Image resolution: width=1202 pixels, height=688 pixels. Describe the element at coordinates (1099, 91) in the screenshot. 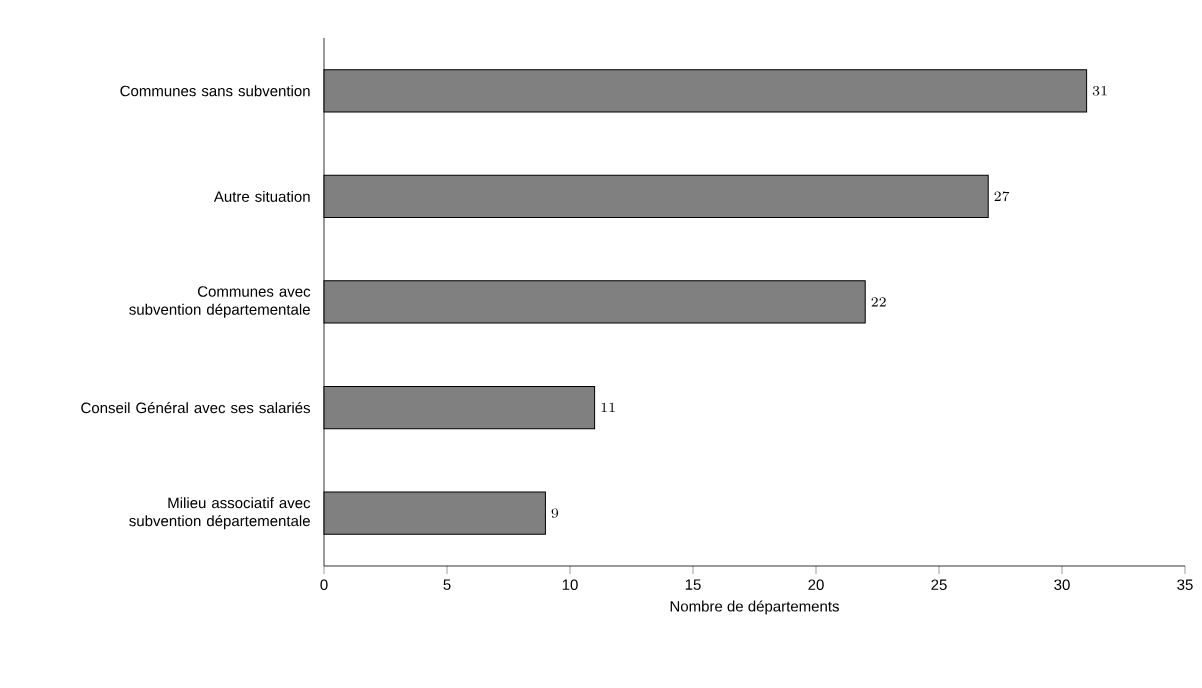

I see `data-label: 31` at that location.